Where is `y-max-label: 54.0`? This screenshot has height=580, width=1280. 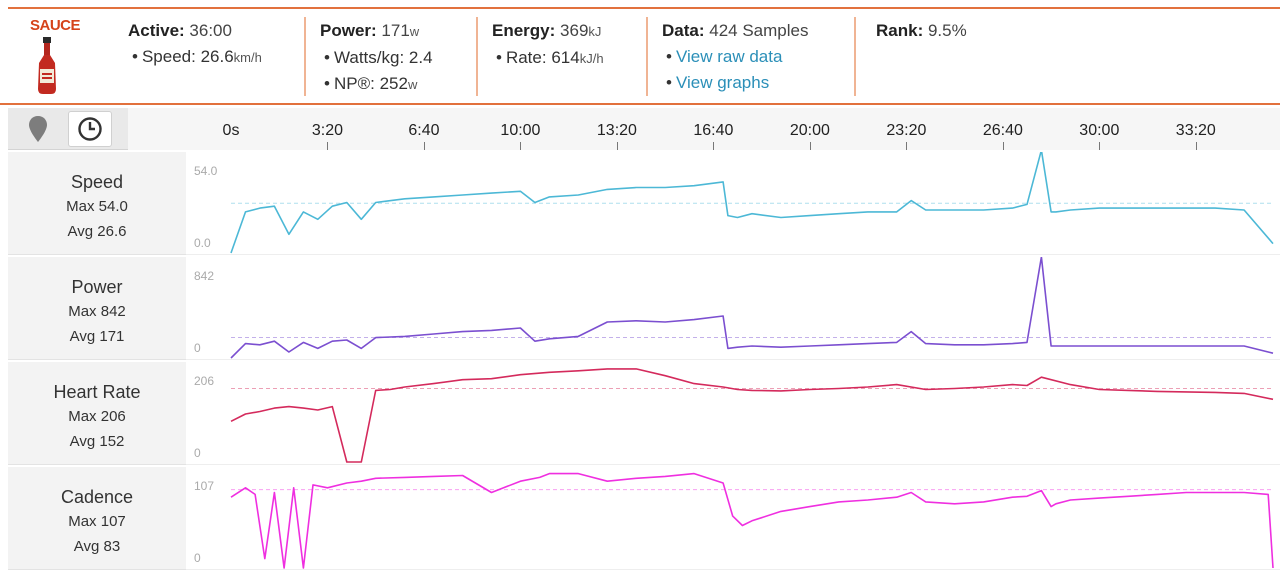
y-max-label: 54.0 is located at coordinates (206, 171).